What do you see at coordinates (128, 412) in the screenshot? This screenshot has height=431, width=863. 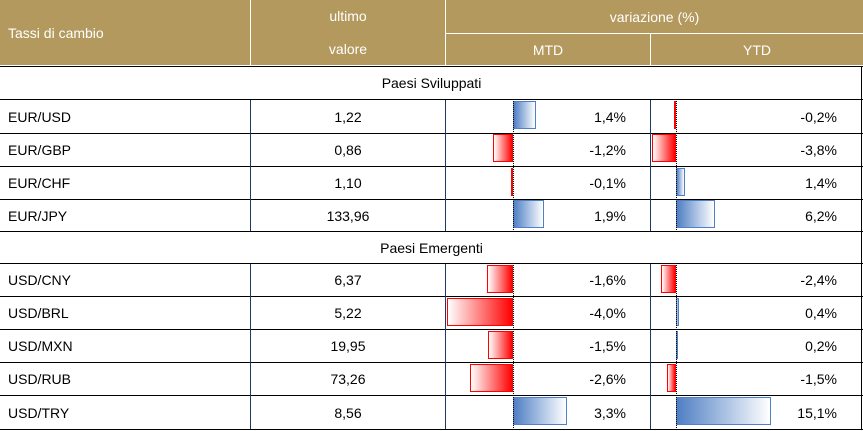 I see `row-pair: USD/TRY` at bounding box center [128, 412].